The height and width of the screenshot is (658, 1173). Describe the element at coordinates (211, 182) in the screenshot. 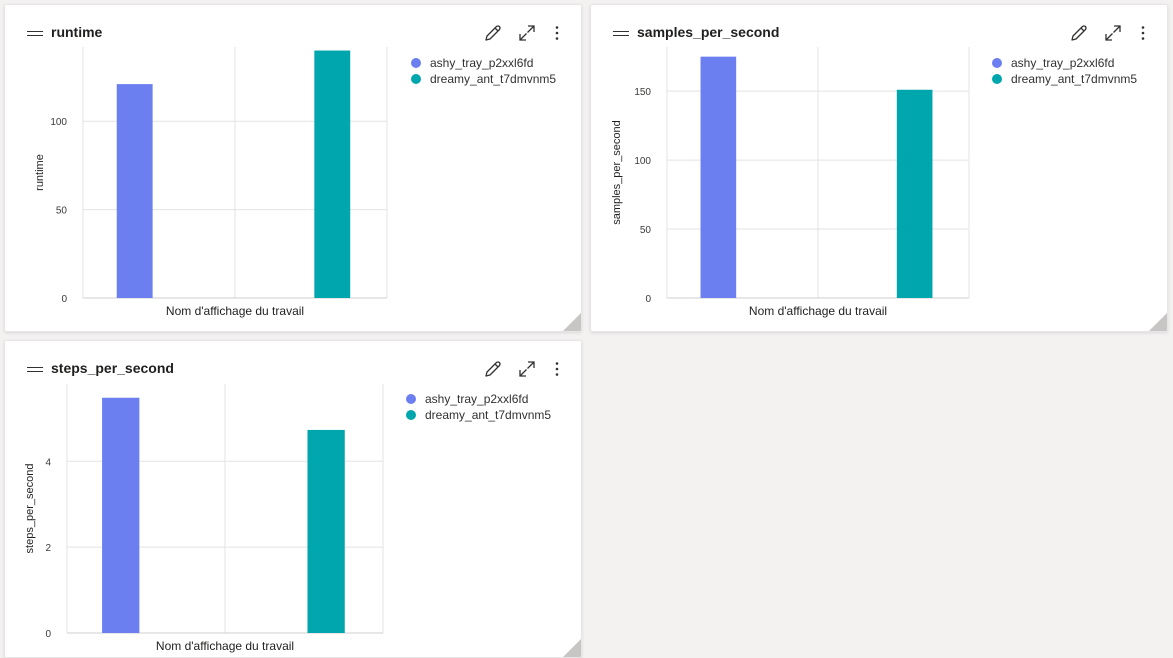

I see `bar-chart: 0 50 100 Nom d'affichage du travail runtime` at that location.